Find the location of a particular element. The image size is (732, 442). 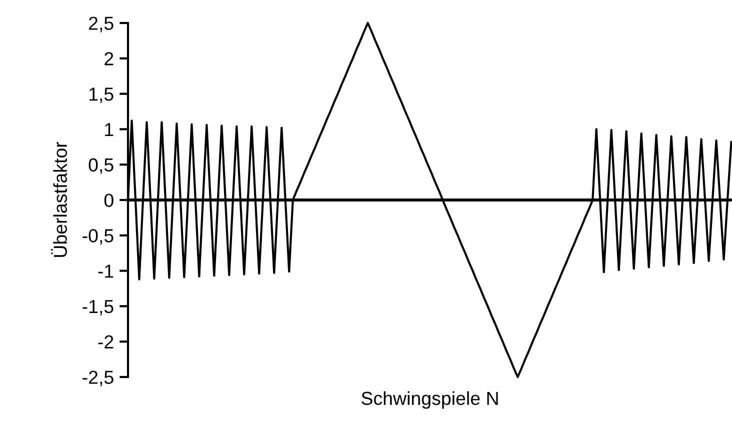

y-tick-label: 2,5 is located at coordinates (101, 24).